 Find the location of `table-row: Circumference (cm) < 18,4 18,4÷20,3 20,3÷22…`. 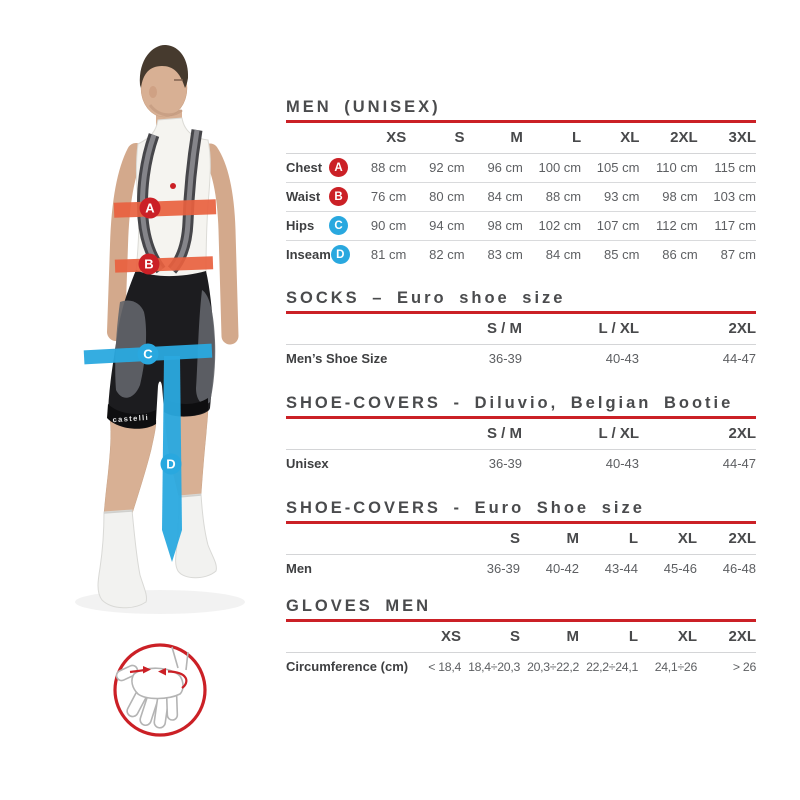

table-row: Circumference (cm) < 18,4 18,4÷20,3 20,3÷22… is located at coordinates (521, 666).